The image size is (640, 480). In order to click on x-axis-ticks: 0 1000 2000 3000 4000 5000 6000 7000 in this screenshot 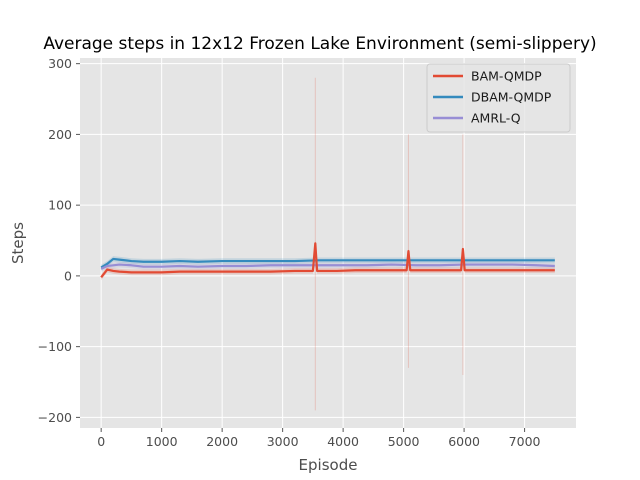, I will do `click(319, 438)`.